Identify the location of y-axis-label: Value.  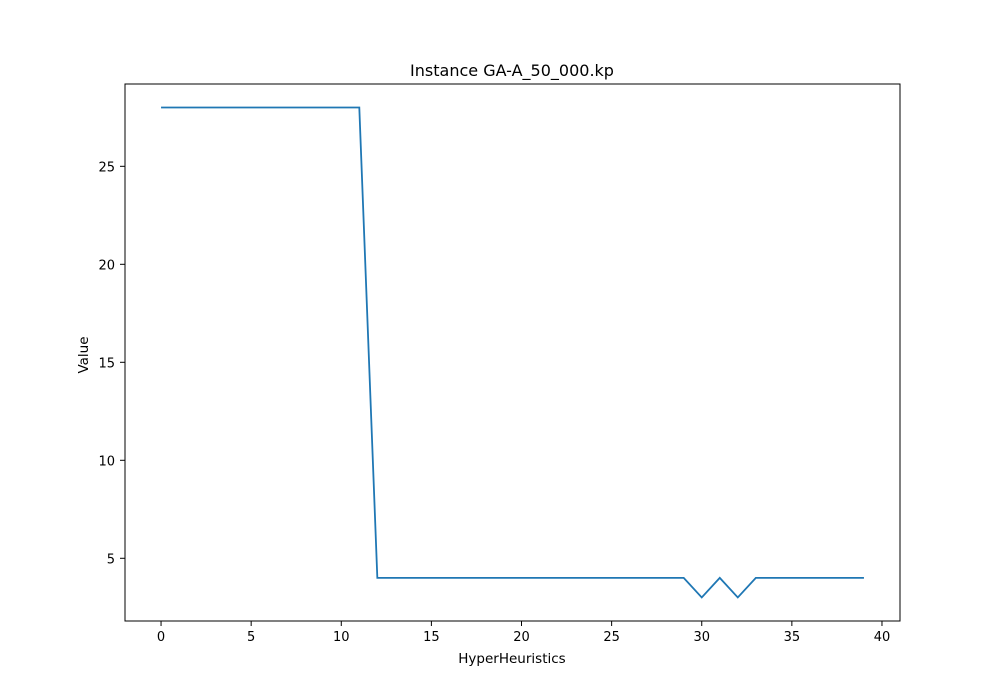
(84, 354).